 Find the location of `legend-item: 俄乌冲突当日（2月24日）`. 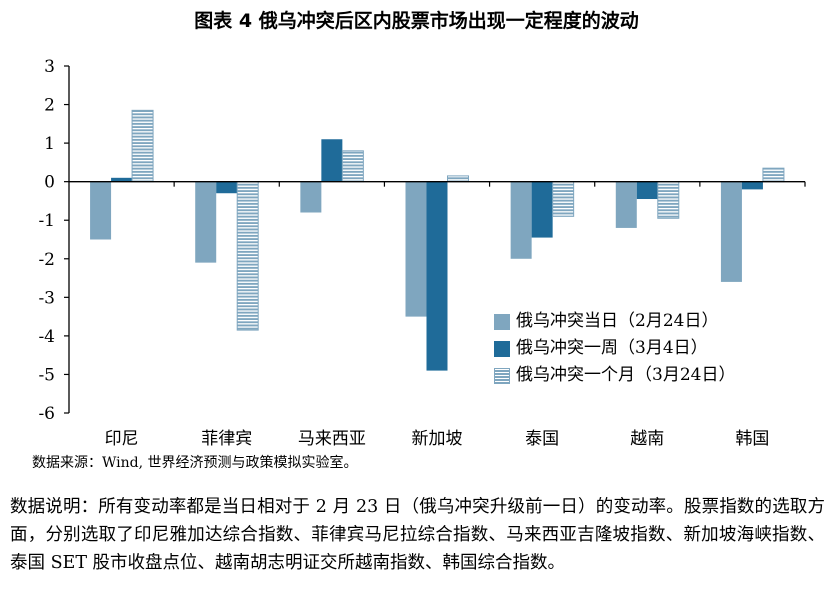

legend-item: 俄乌冲突当日（2月24日） is located at coordinates (614, 321).